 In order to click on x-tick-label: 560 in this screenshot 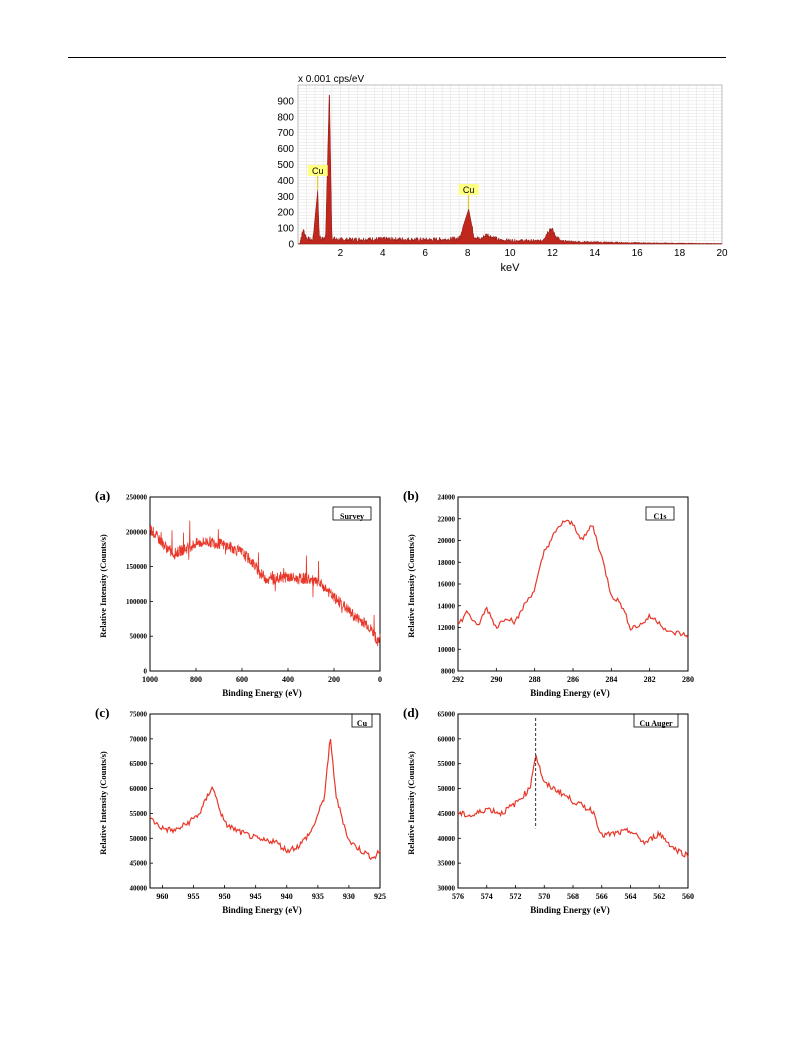, I will do `click(688, 896)`.